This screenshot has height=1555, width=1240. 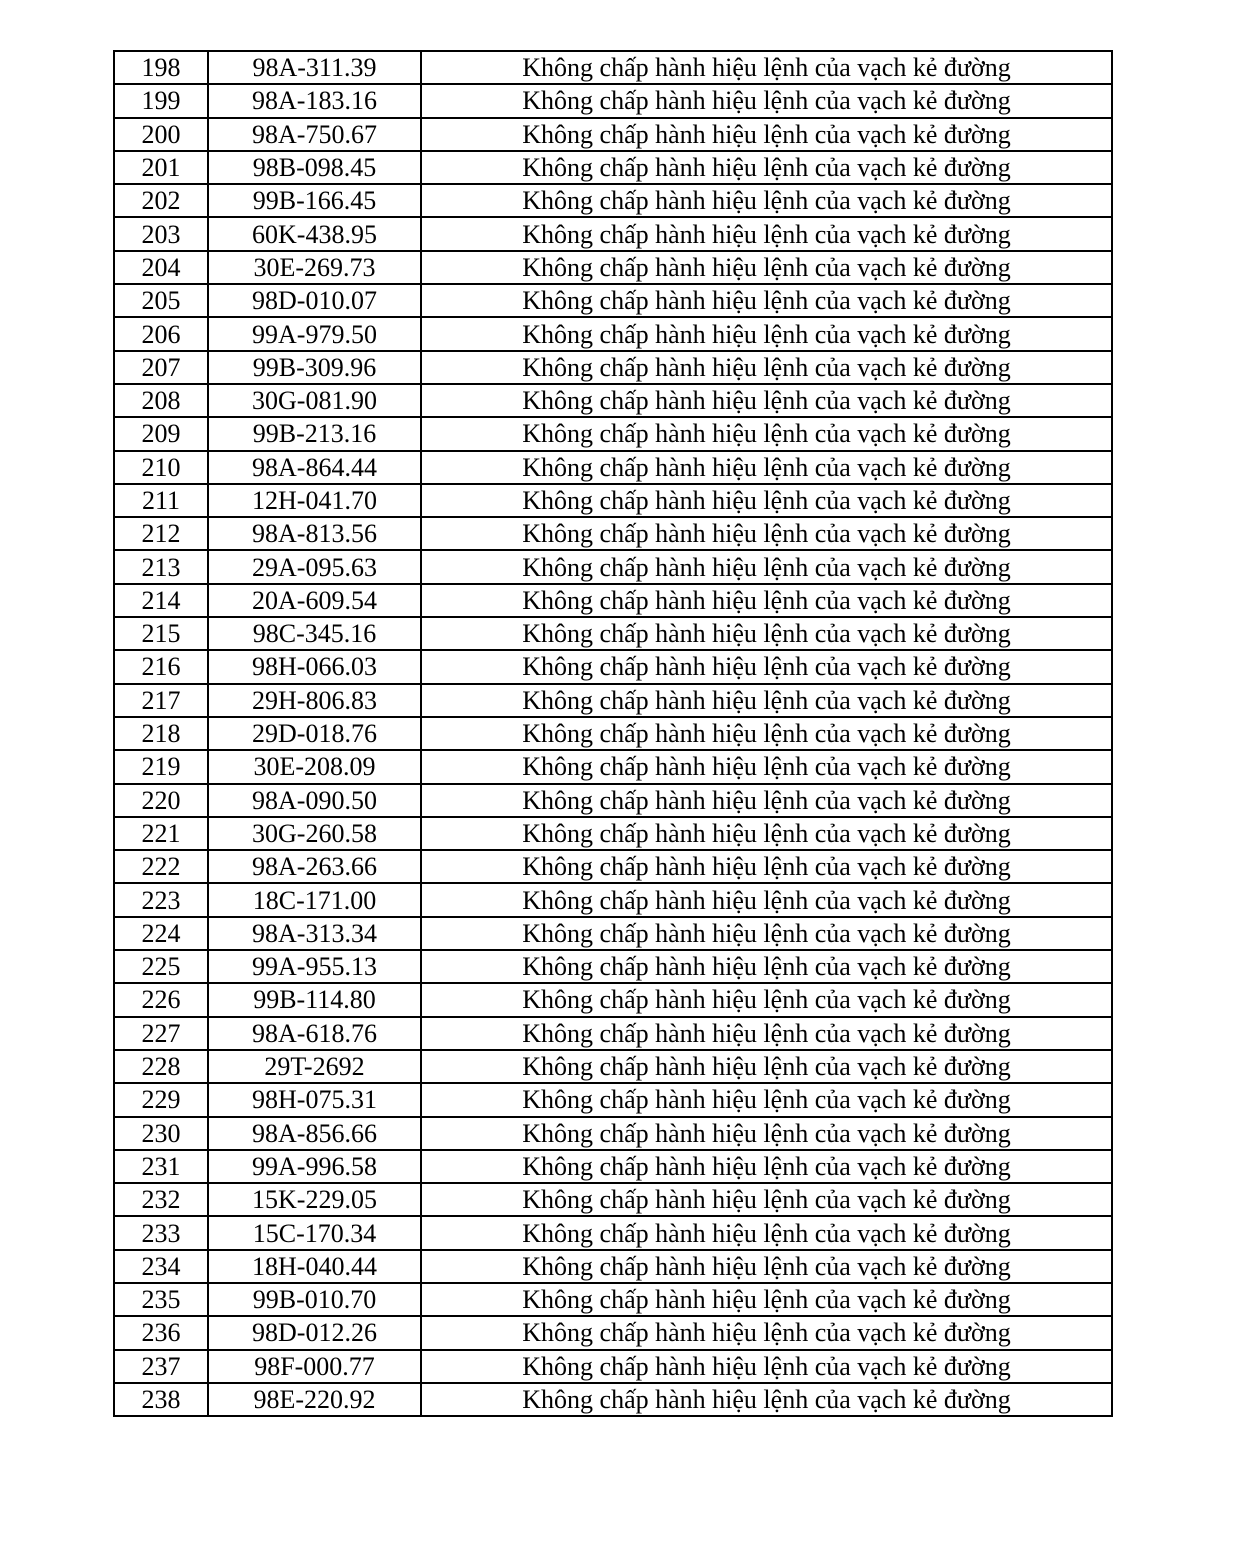 What do you see at coordinates (314, 867) in the screenshot?
I see `license-plate-cell: 98A-263.66` at bounding box center [314, 867].